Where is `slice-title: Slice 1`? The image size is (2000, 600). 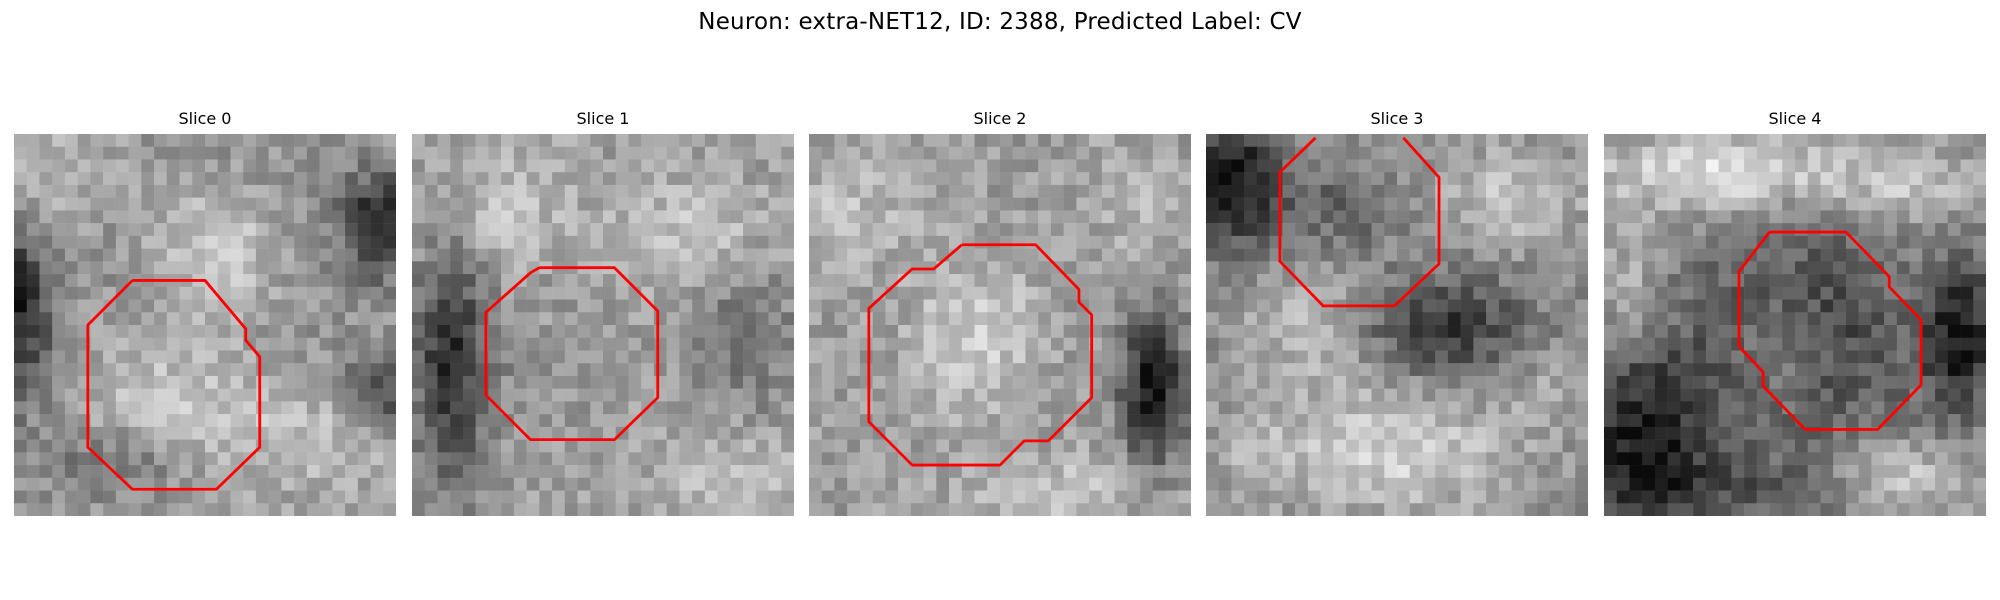 slice-title: Slice 1 is located at coordinates (603, 118).